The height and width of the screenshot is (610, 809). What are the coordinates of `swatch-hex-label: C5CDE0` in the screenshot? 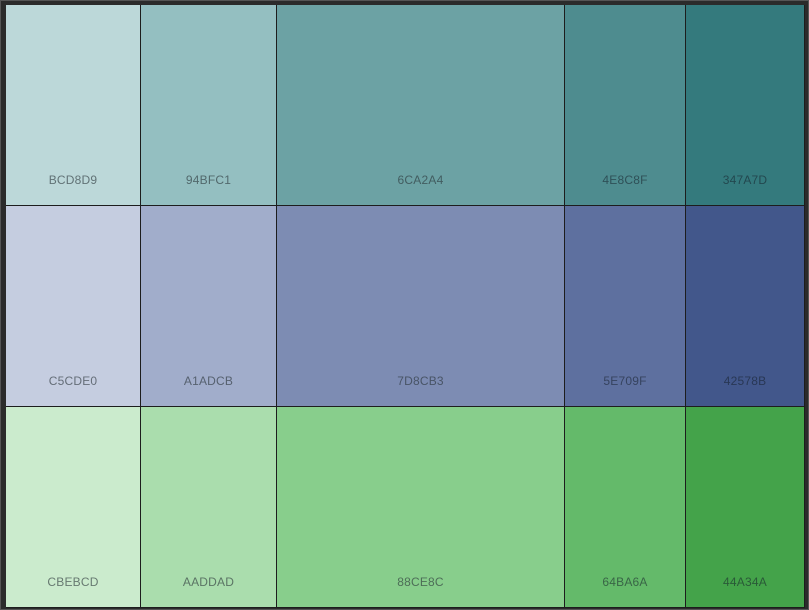 It's located at (73, 381).